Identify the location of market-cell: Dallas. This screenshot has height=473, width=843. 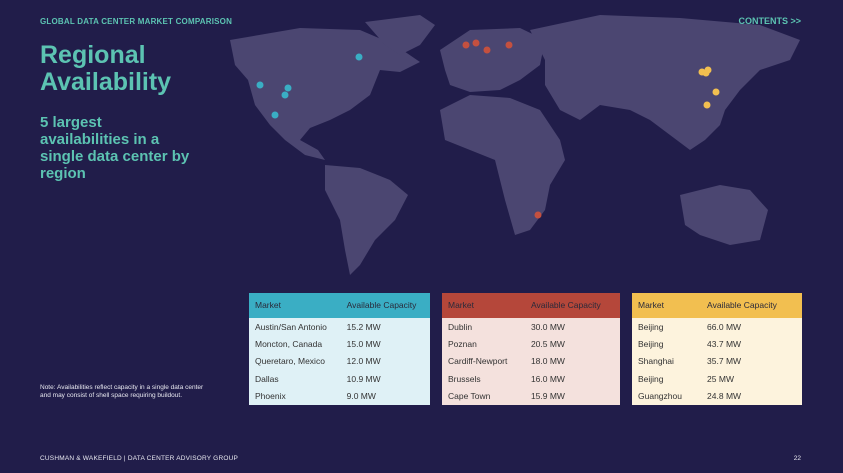
(267, 378).